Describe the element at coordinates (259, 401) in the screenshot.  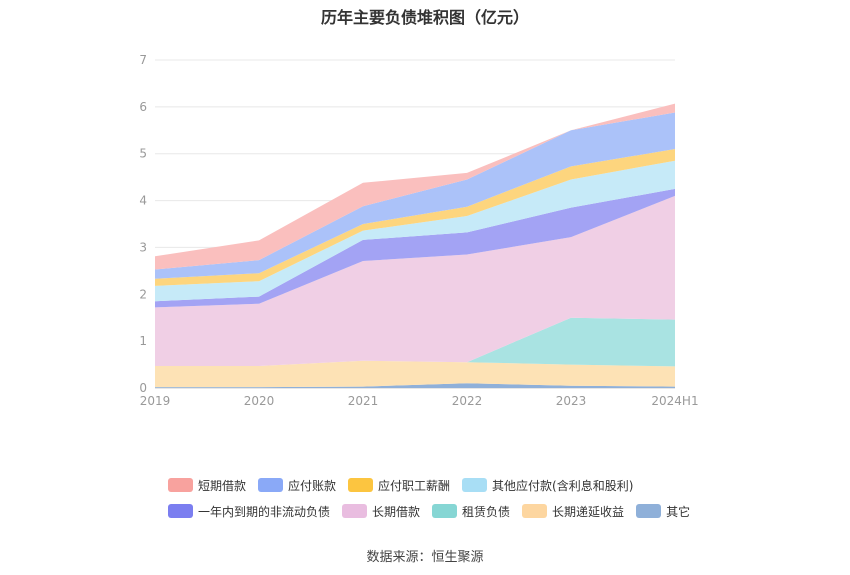
I see `x-tick-label: 2020` at that location.